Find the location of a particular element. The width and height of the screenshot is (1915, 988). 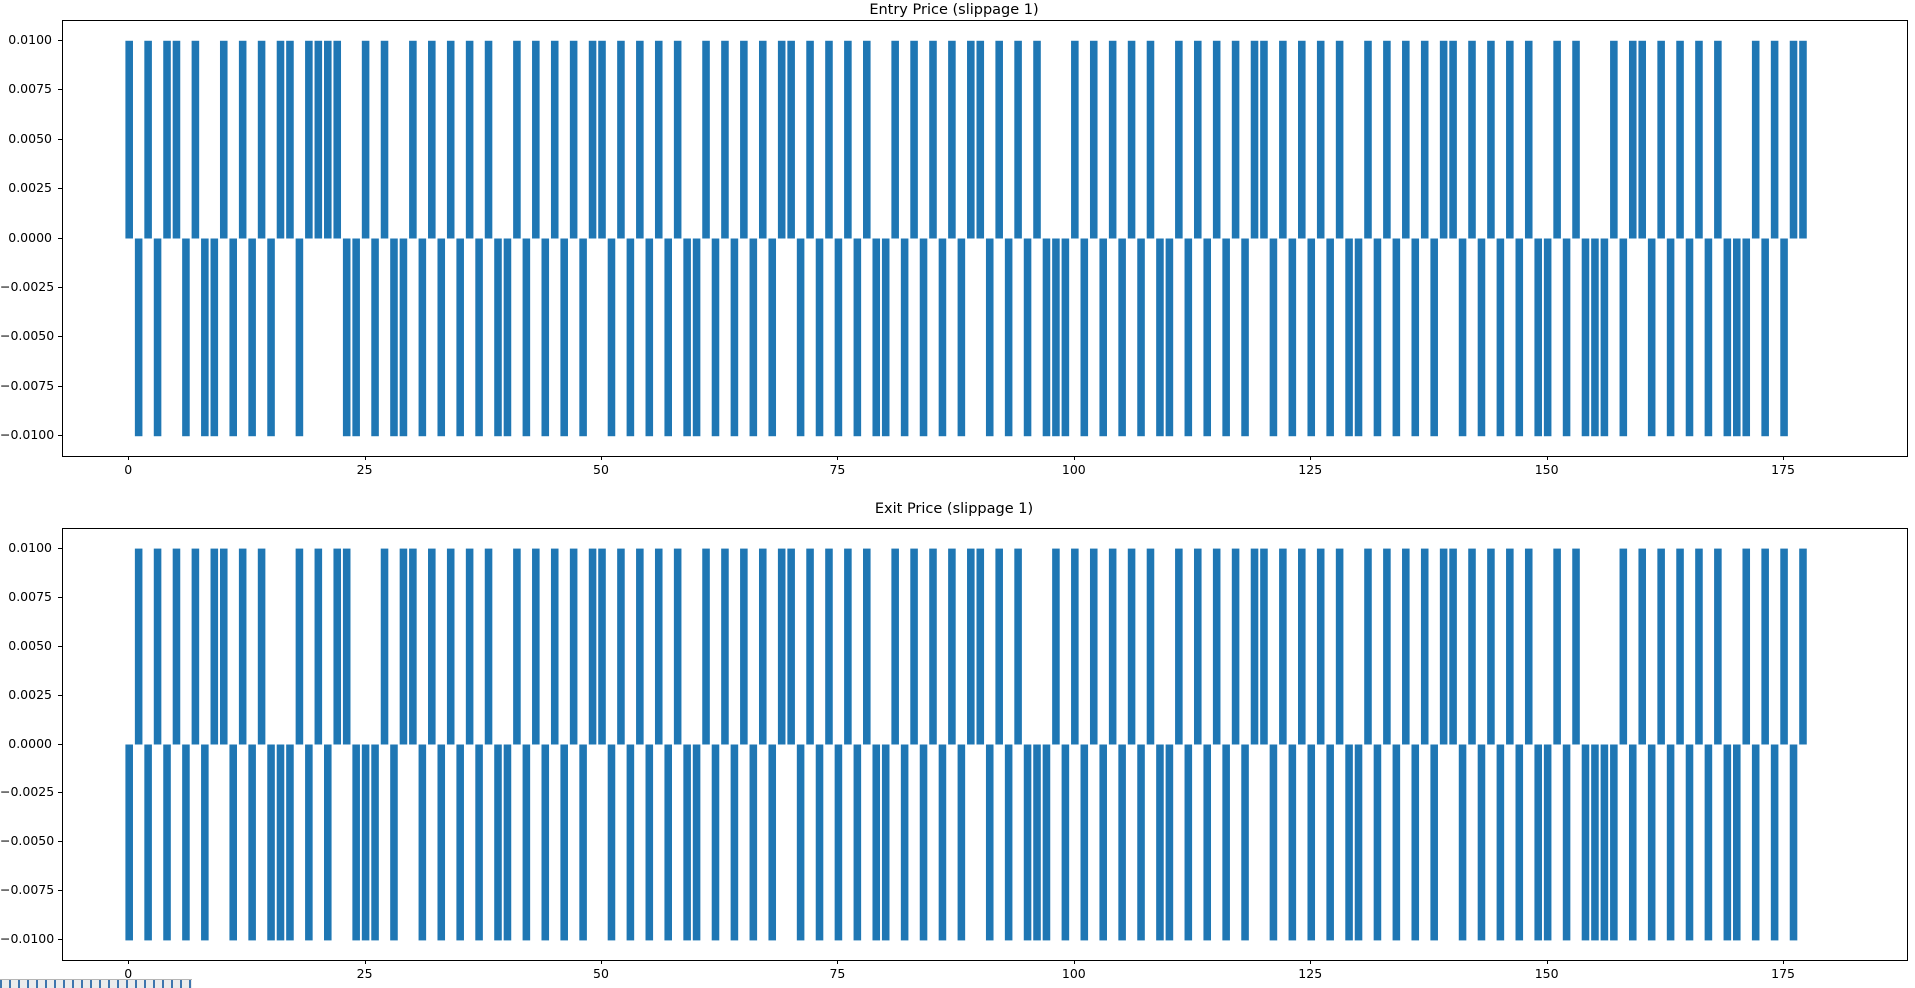

x-tick-label: 175 is located at coordinates (1783, 973).